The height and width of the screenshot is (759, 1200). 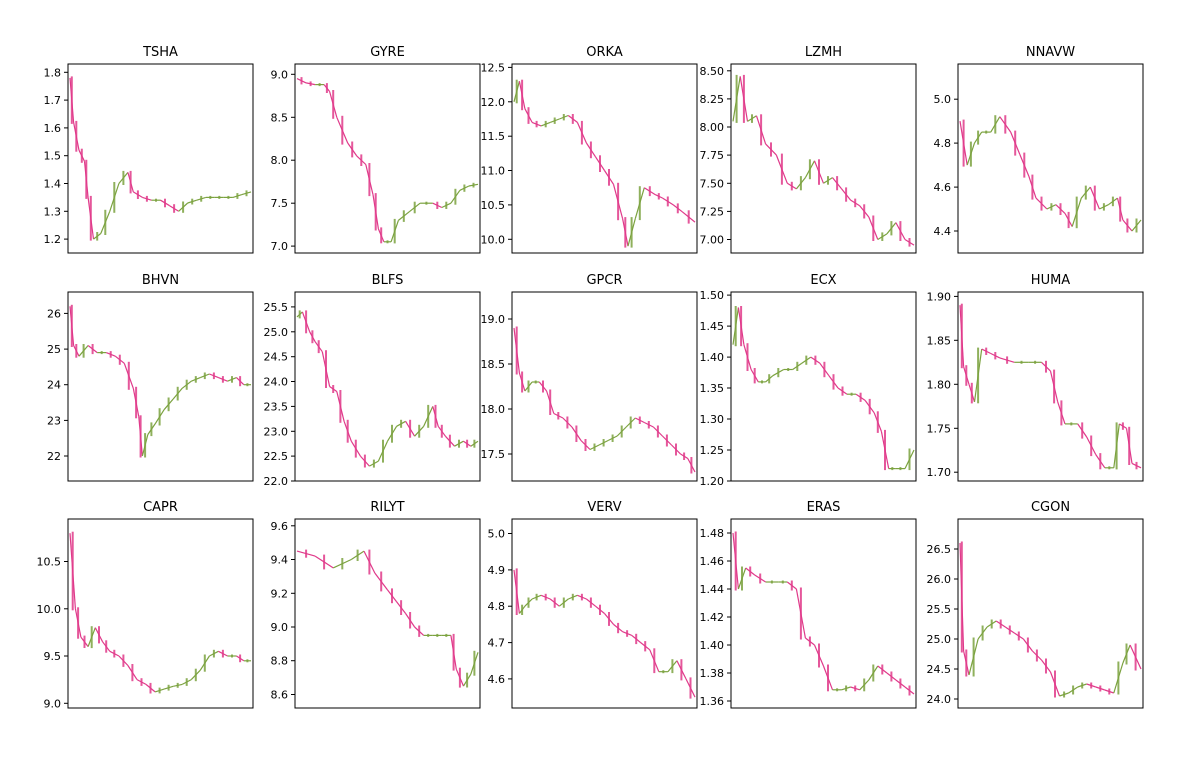 I want to click on y-tick-label: 25.5, so click(x=276, y=307).